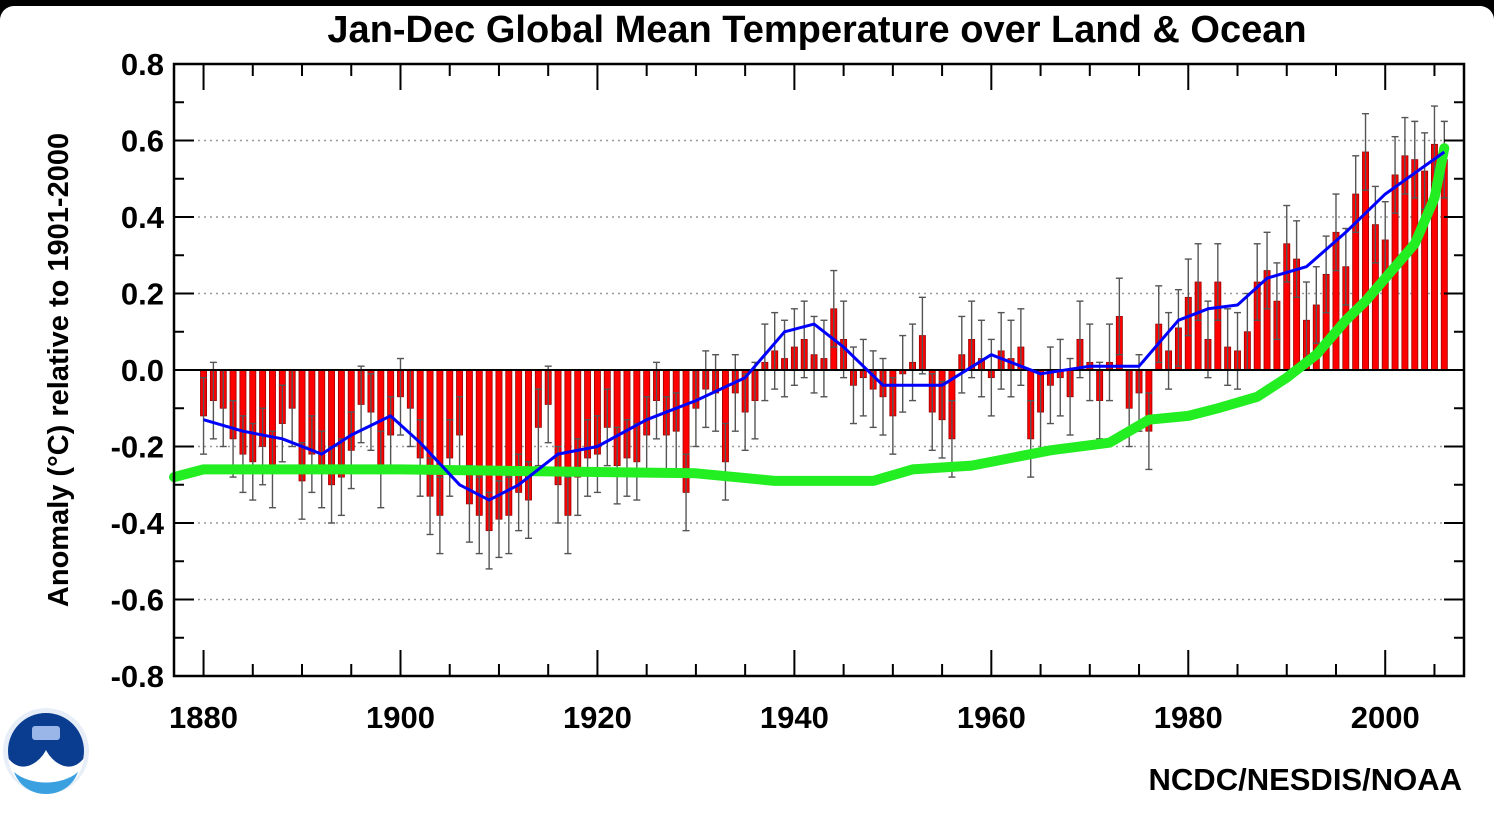 The width and height of the screenshot is (1494, 835). I want to click on y-tick-labels: 0.8 0.6 0.4 0.2 0.0 -0.2 -0.4 -0.6 -0.8, so click(138, 370).